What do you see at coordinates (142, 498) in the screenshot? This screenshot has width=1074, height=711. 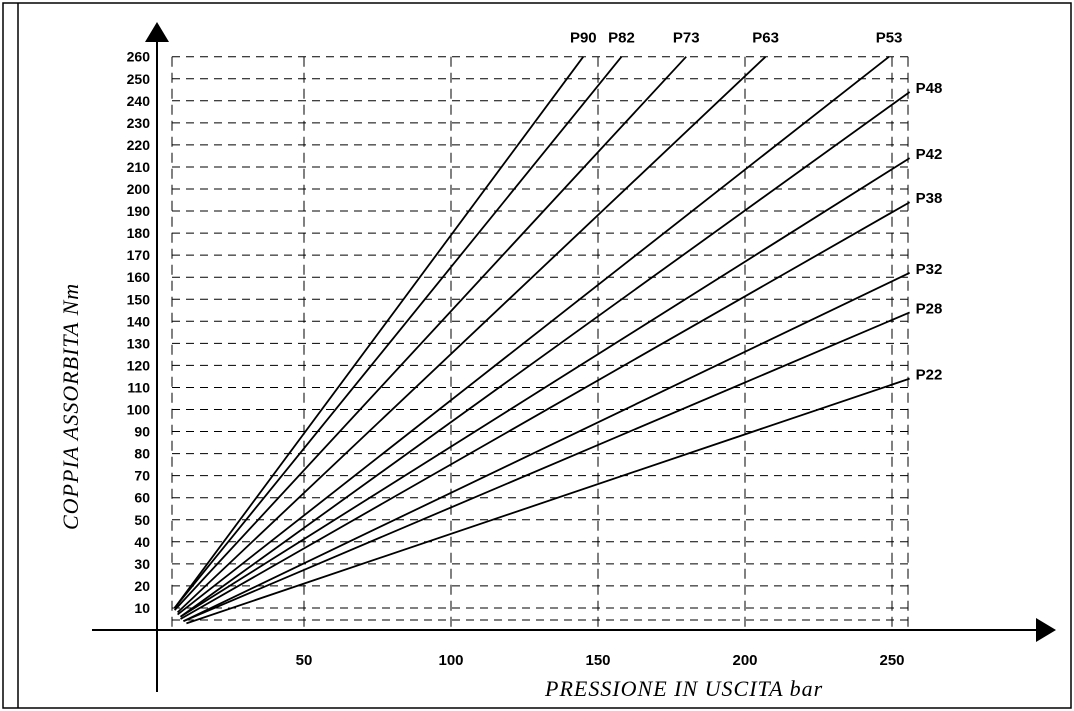 I see `y-tick-label: 60` at bounding box center [142, 498].